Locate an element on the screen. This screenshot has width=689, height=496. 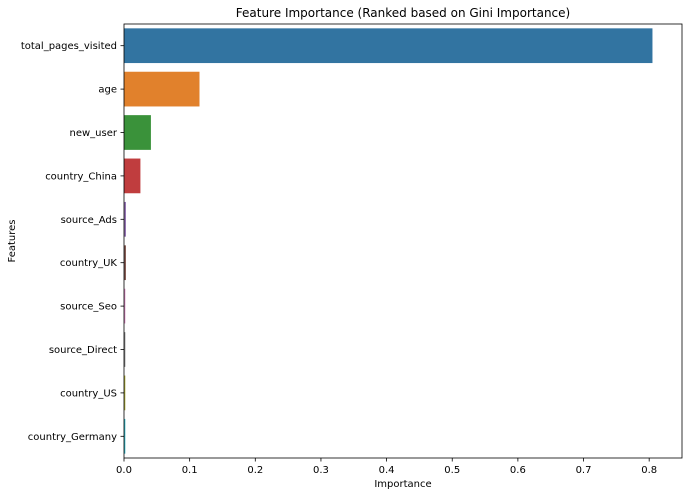
y-tick-label: source_Direct is located at coordinates (83, 350).